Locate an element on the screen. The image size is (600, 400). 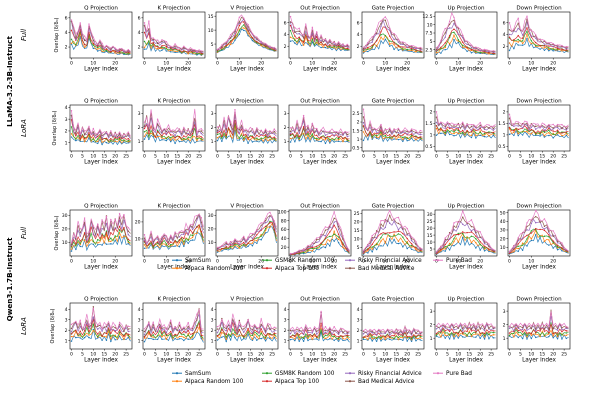
x-axis-label: Layer index is located at coordinates (247, 361).